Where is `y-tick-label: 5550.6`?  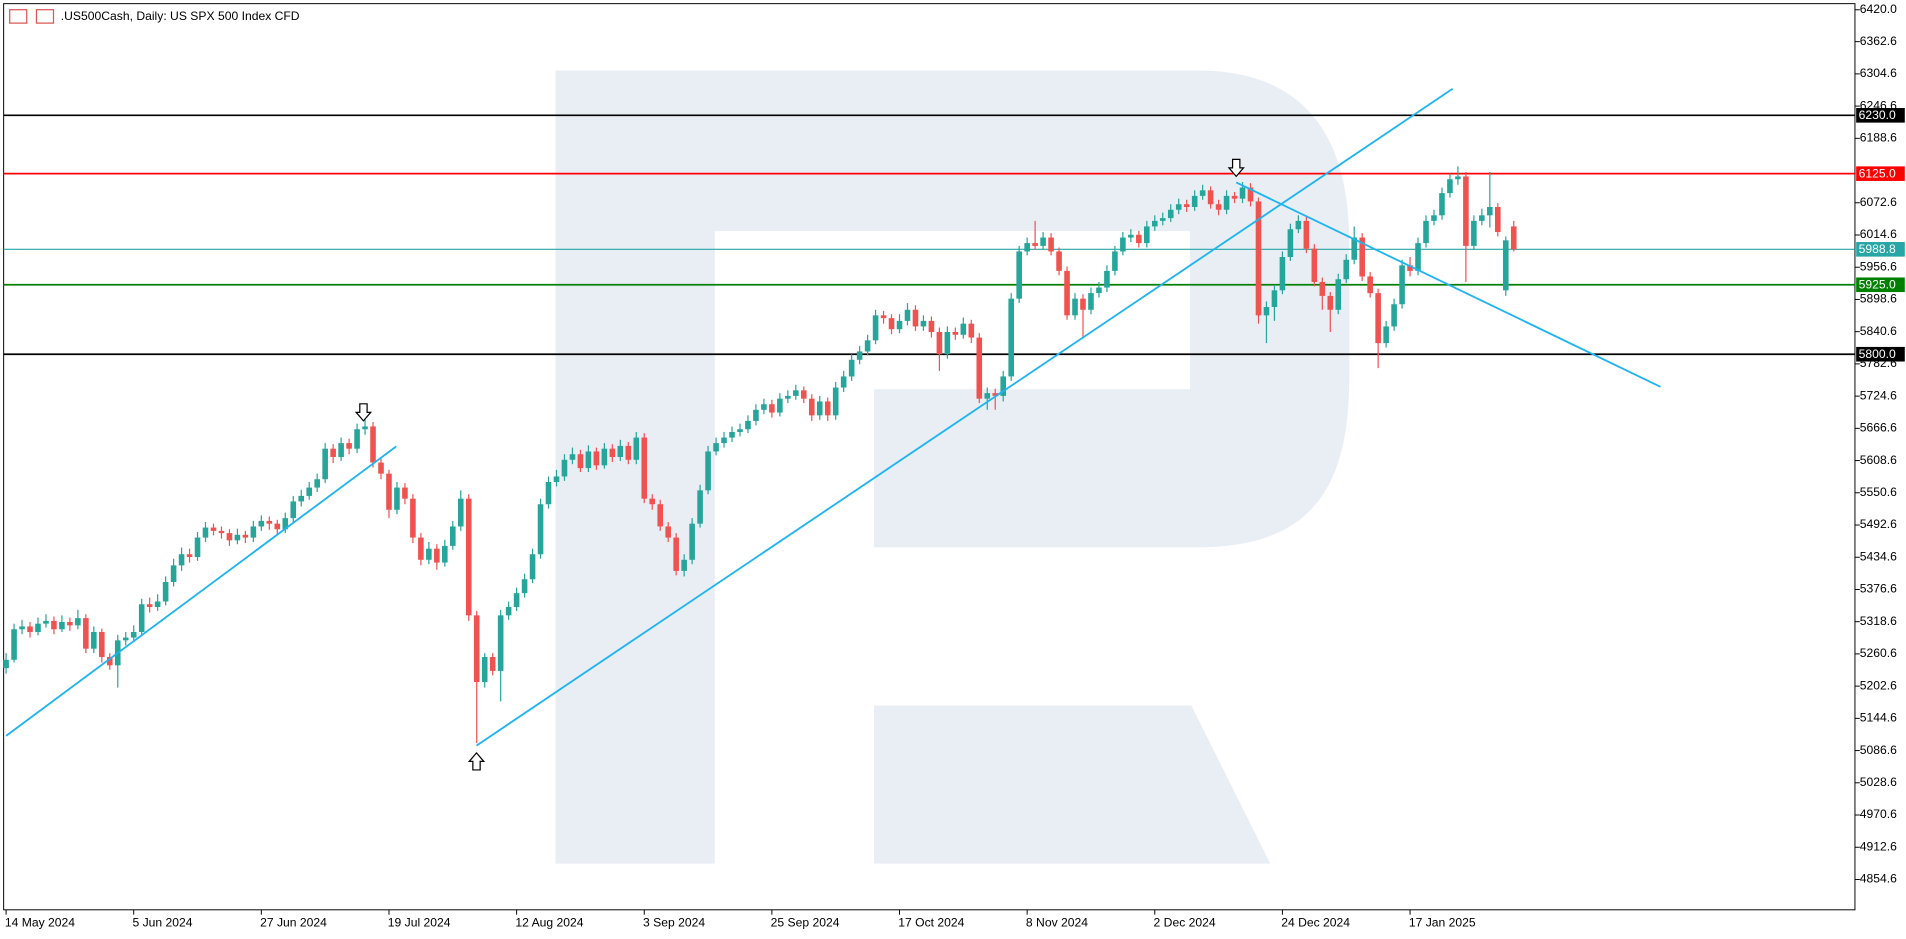
y-tick-label: 5550.6 is located at coordinates (1878, 492).